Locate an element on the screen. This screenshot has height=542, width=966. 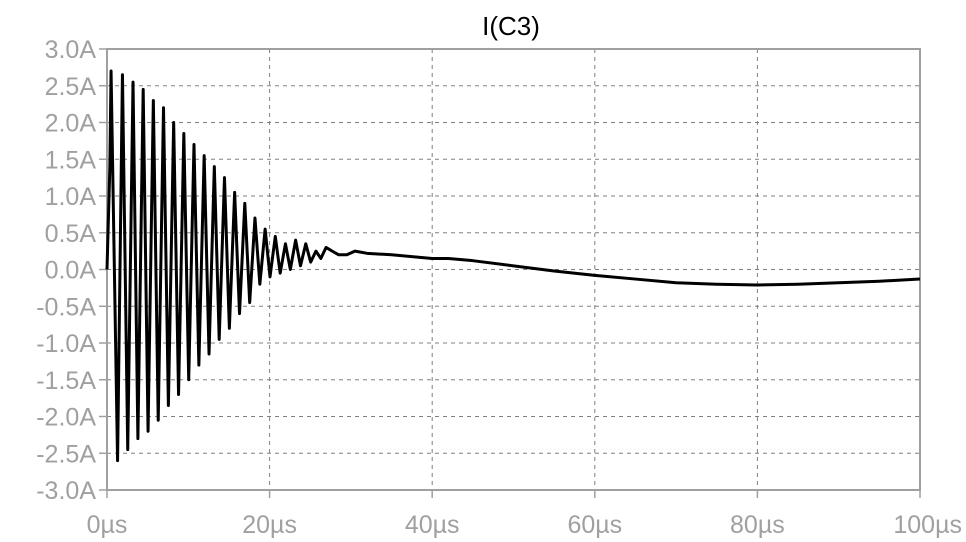
x-tick-label: 20µs is located at coordinates (269, 525).